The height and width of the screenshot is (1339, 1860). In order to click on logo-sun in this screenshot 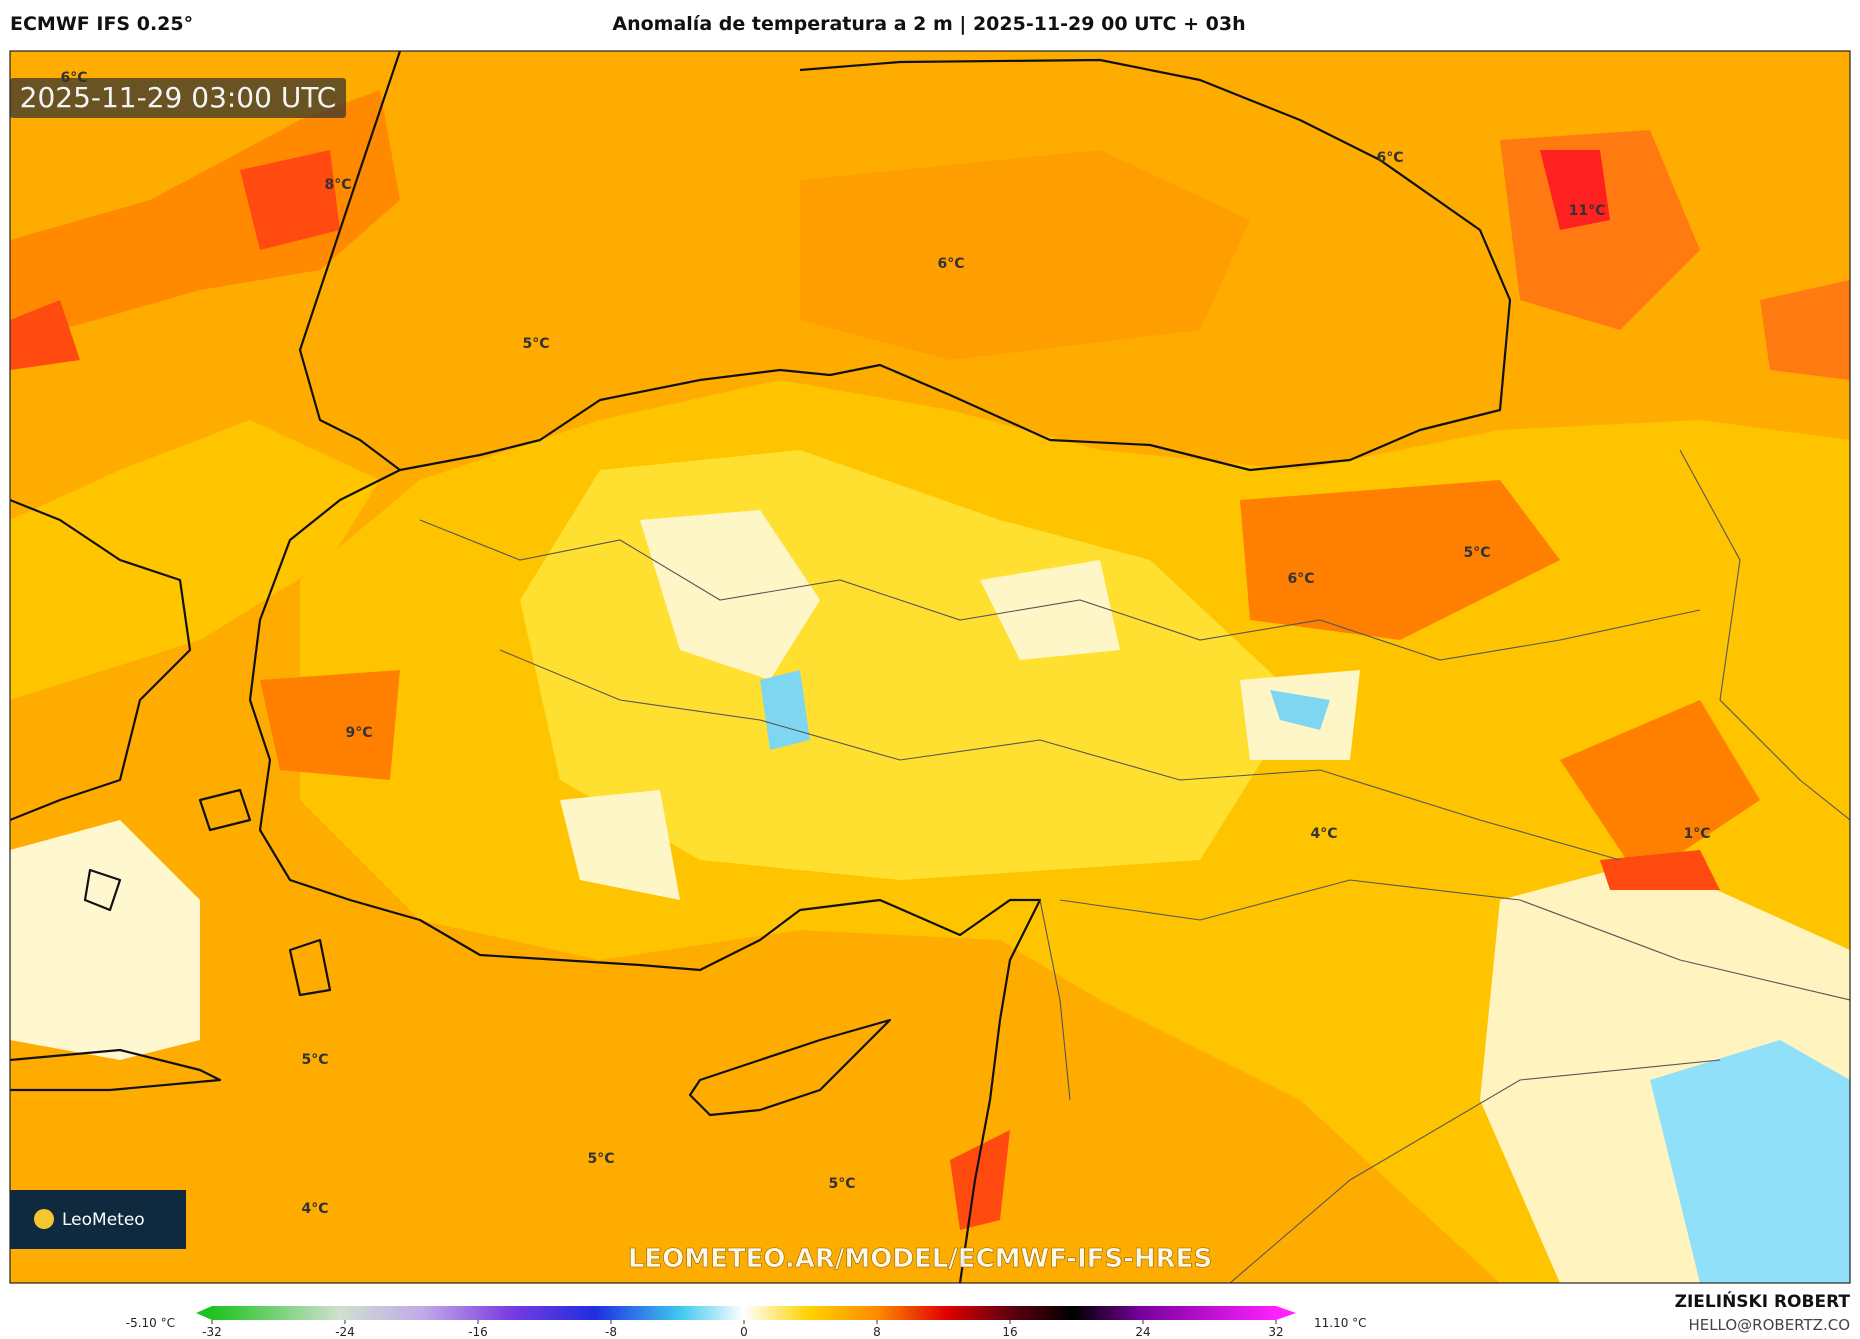, I will do `click(44, 1219)`.